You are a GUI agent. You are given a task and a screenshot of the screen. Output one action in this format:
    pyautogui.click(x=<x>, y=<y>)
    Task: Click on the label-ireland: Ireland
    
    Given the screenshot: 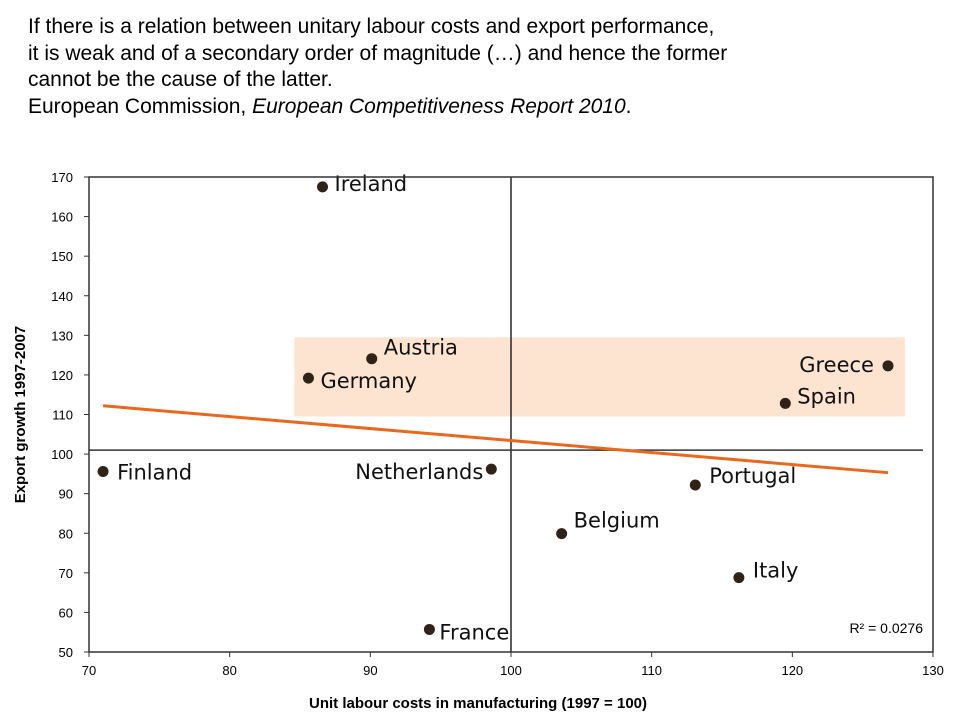 What is the action you would take?
    pyautogui.click(x=371, y=184)
    